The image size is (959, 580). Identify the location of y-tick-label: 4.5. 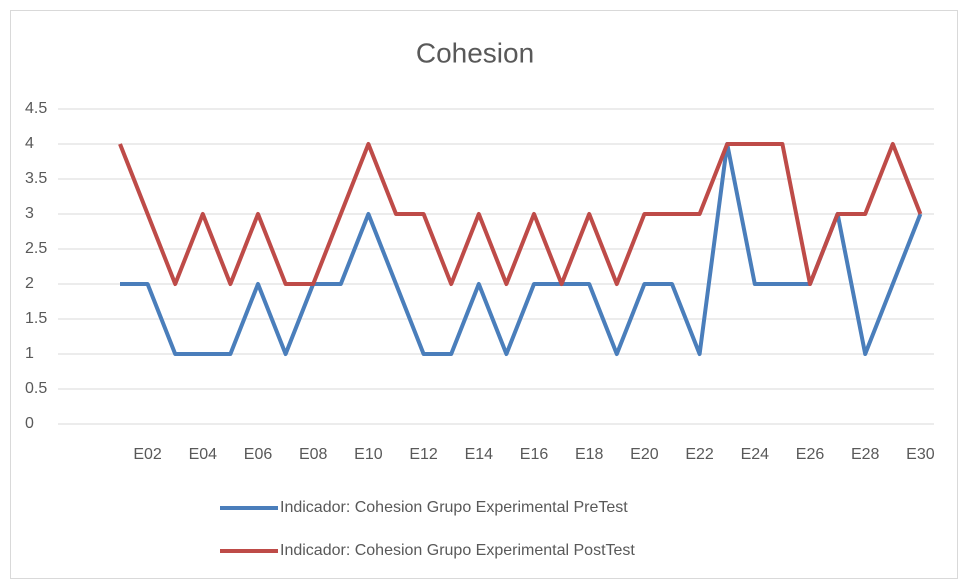
(36, 108).